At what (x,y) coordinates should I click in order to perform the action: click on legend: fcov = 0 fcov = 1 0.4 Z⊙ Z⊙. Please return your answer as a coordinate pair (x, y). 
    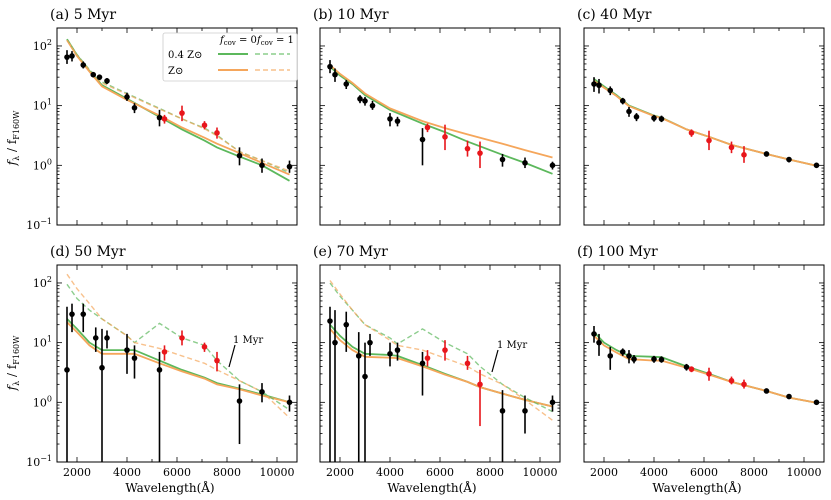
    Looking at the image, I should click on (230, 57).